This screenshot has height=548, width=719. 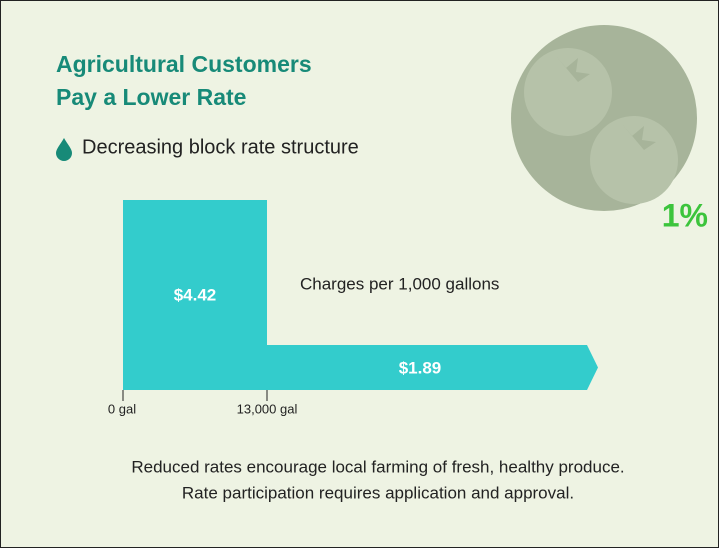 I want to click on axis-label: 0 gal, so click(x=122, y=408).